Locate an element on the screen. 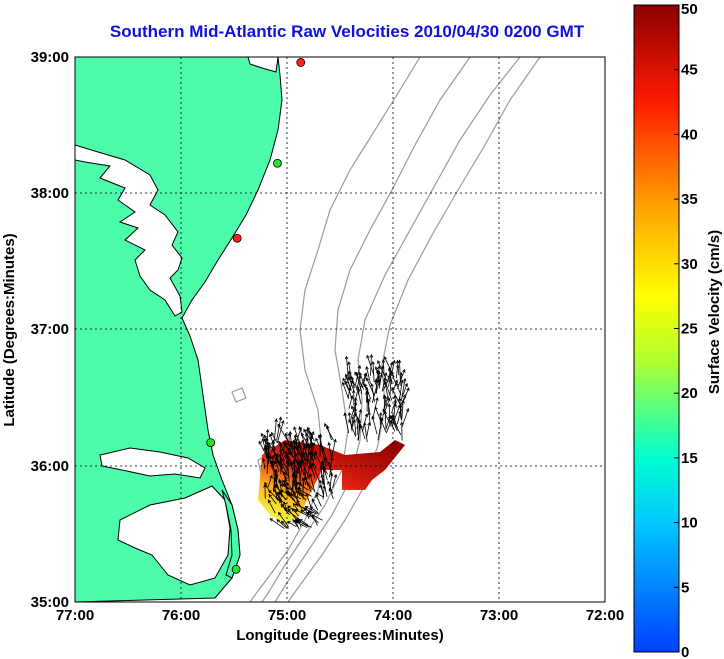 The width and height of the screenshot is (724, 659). colorbar-tick-label: 35 is located at coordinates (689, 199).